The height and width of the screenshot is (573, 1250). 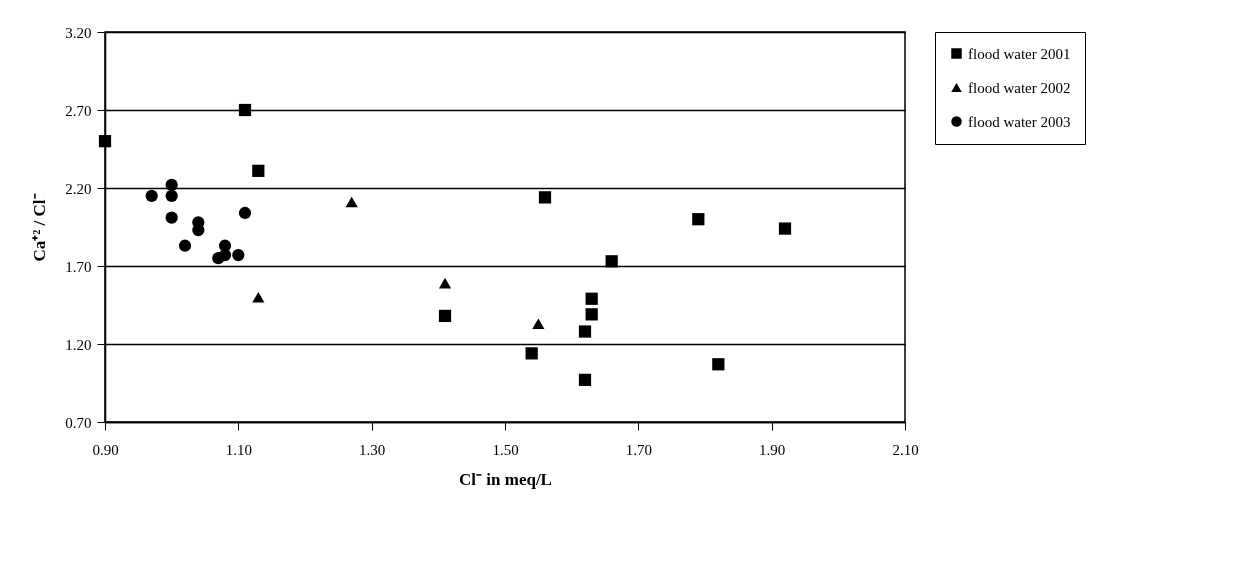 What do you see at coordinates (505, 479) in the screenshot?
I see `x-axis-title: Cl⁻ in meq/L` at bounding box center [505, 479].